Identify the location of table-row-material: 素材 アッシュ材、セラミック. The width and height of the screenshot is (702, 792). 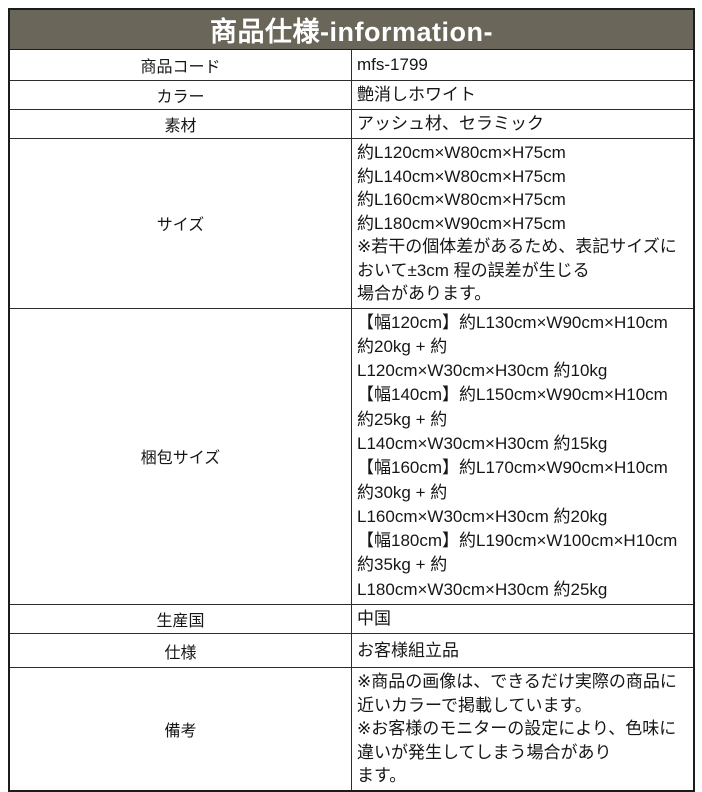
(351, 124).